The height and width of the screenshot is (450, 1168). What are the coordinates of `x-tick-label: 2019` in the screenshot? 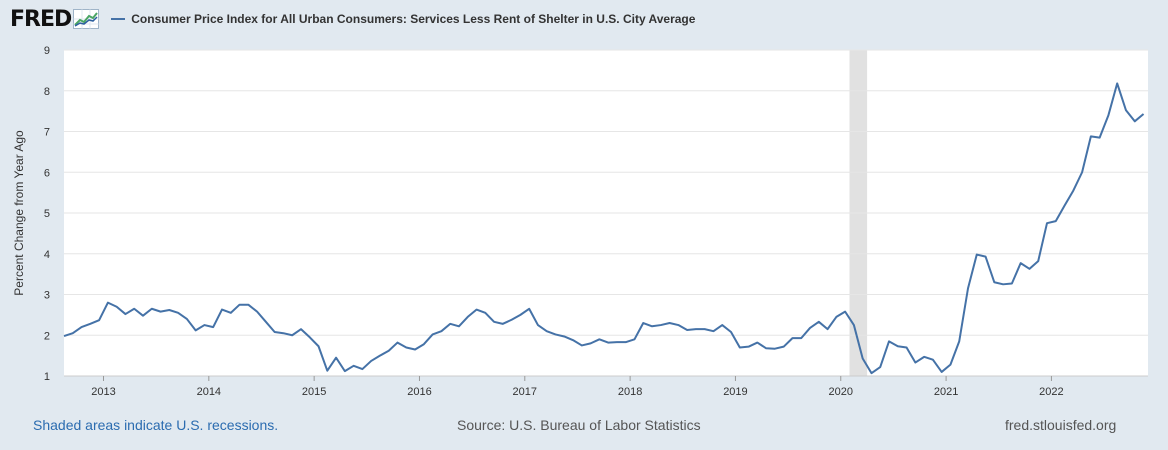 It's located at (735, 392).